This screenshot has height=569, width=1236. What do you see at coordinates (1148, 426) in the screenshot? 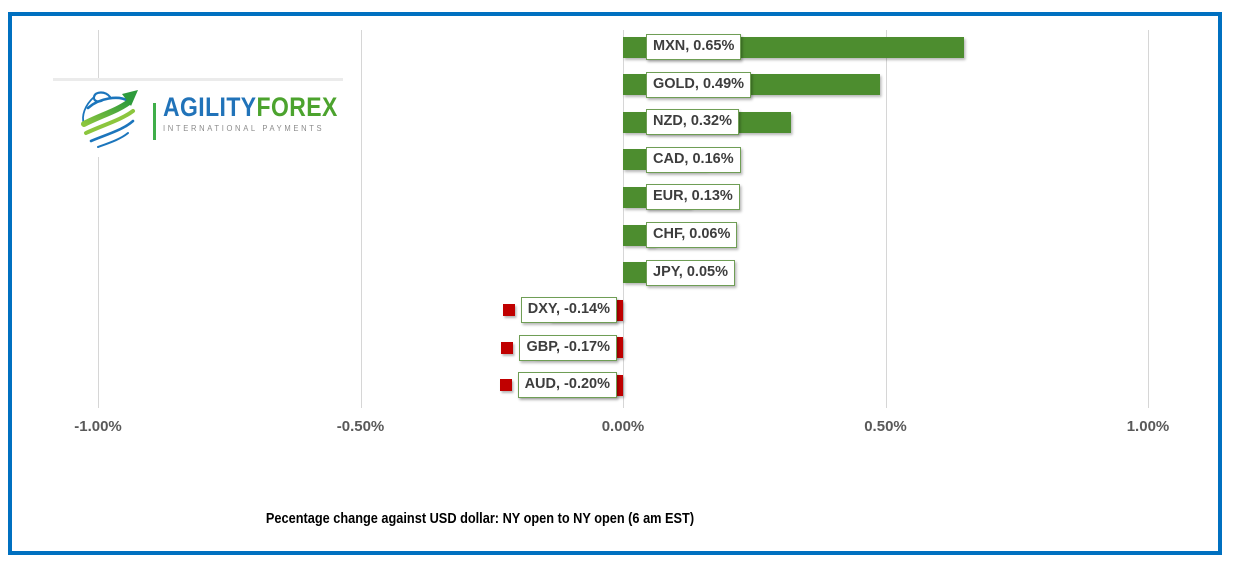
I see `x-axis-tick-label: 1.00%` at bounding box center [1148, 426].